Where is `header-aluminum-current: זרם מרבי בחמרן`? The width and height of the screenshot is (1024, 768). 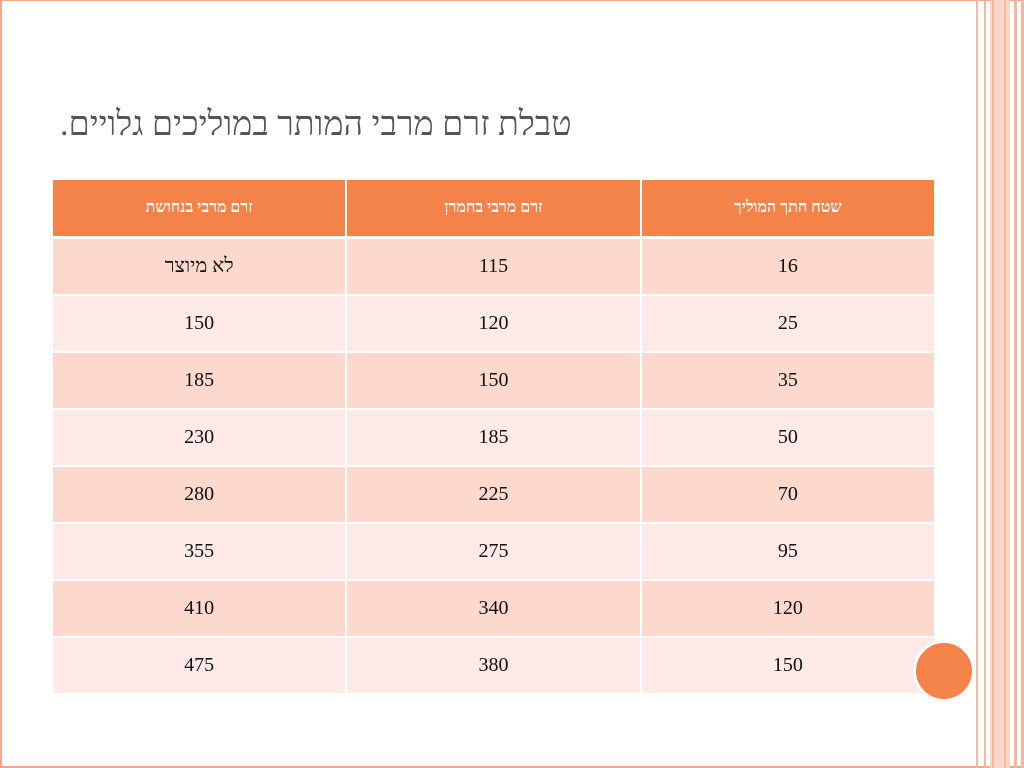 header-aluminum-current: זרם מרבי בחמרן is located at coordinates (493, 208).